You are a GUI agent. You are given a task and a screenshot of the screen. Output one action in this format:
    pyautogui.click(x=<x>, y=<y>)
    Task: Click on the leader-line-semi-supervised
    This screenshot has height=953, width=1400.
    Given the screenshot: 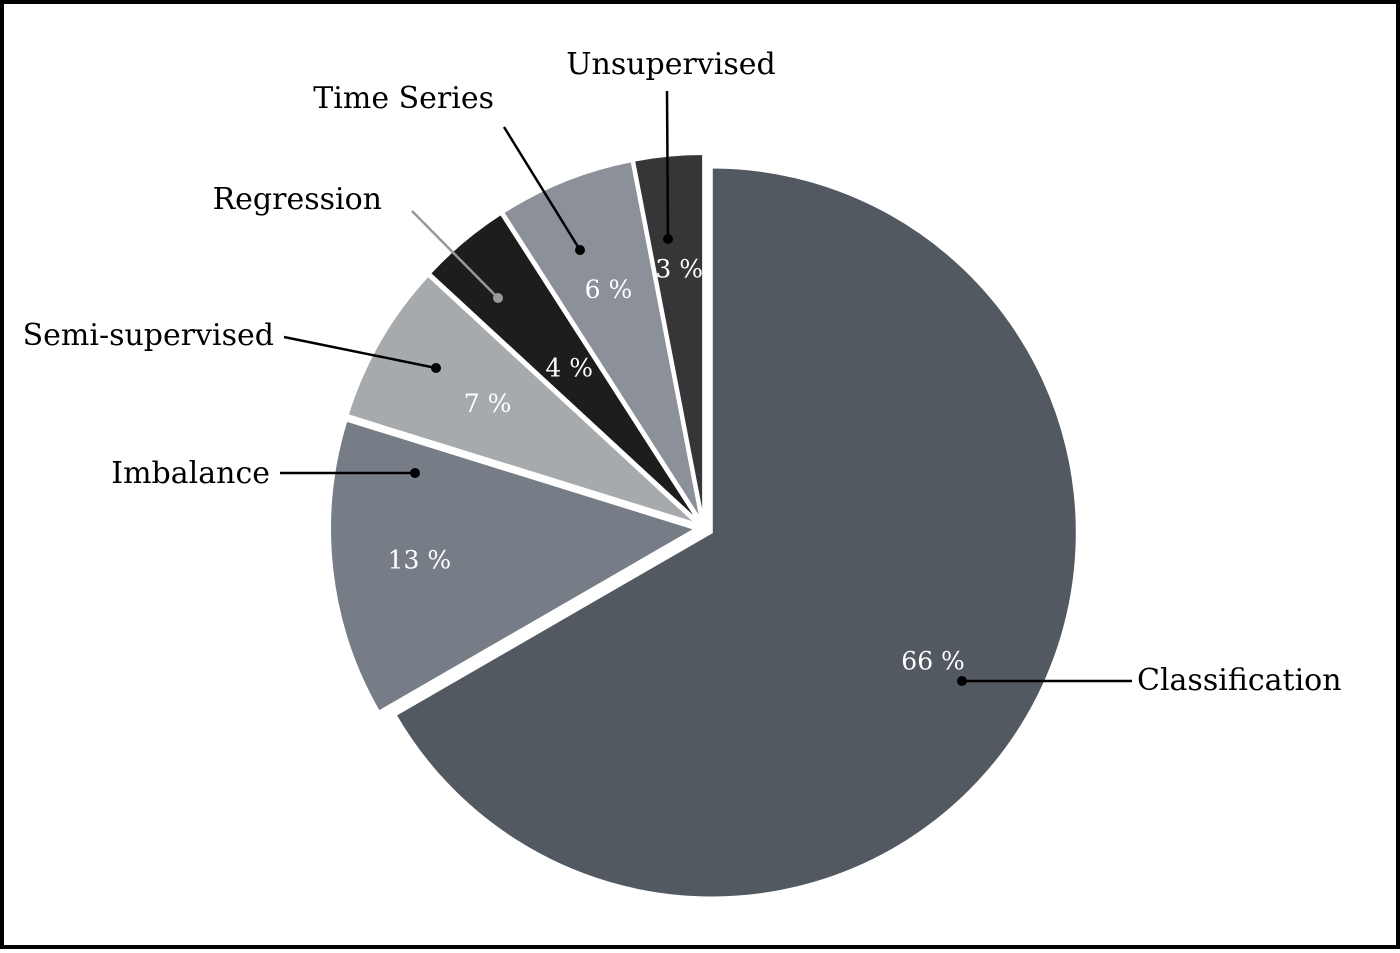 What is the action you would take?
    pyautogui.click(x=360, y=352)
    